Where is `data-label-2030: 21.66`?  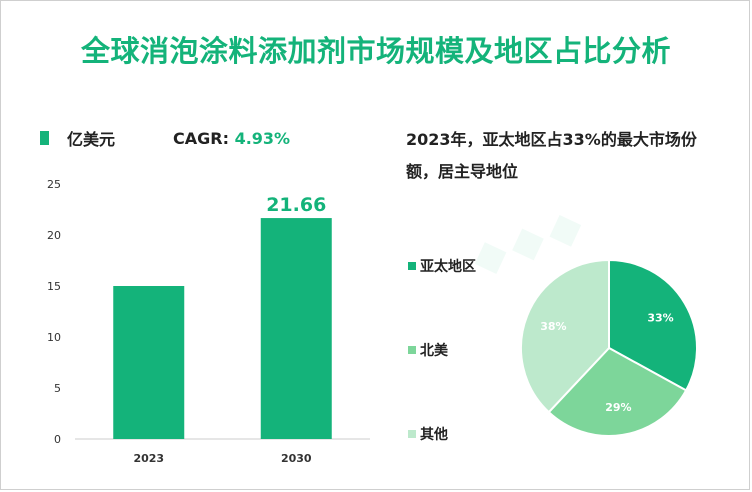
data-label-2030: 21.66 is located at coordinates (296, 205).